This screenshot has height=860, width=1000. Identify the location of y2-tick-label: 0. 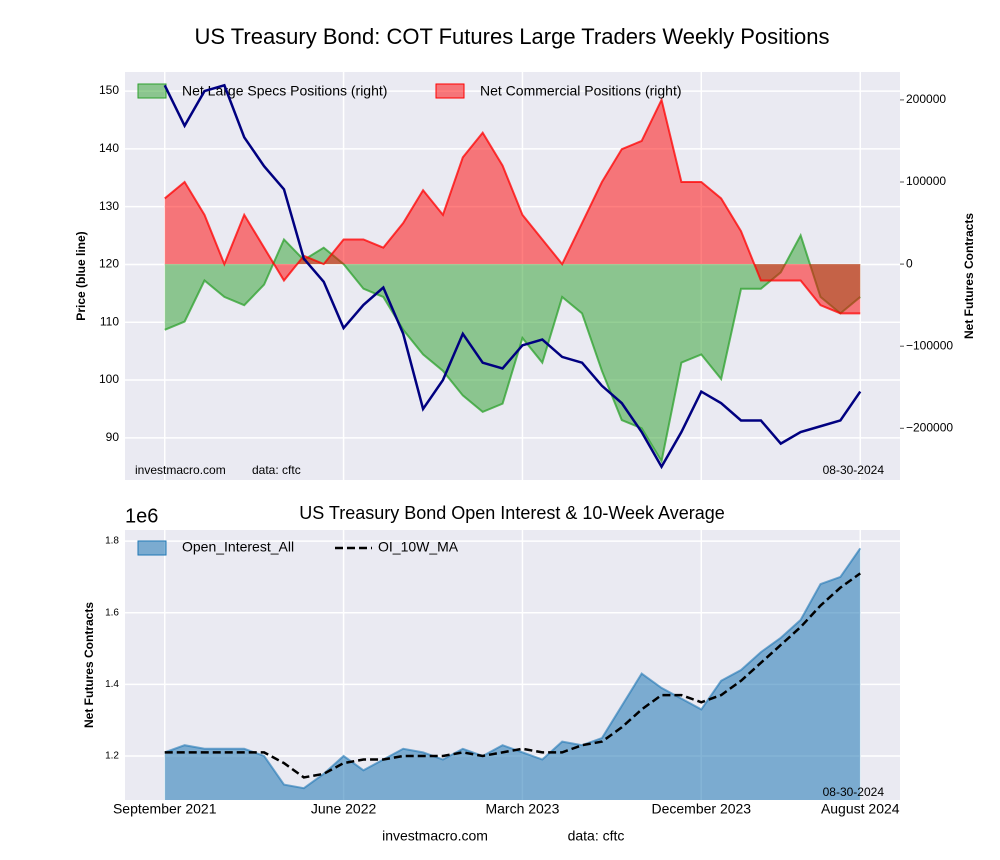
(909, 263).